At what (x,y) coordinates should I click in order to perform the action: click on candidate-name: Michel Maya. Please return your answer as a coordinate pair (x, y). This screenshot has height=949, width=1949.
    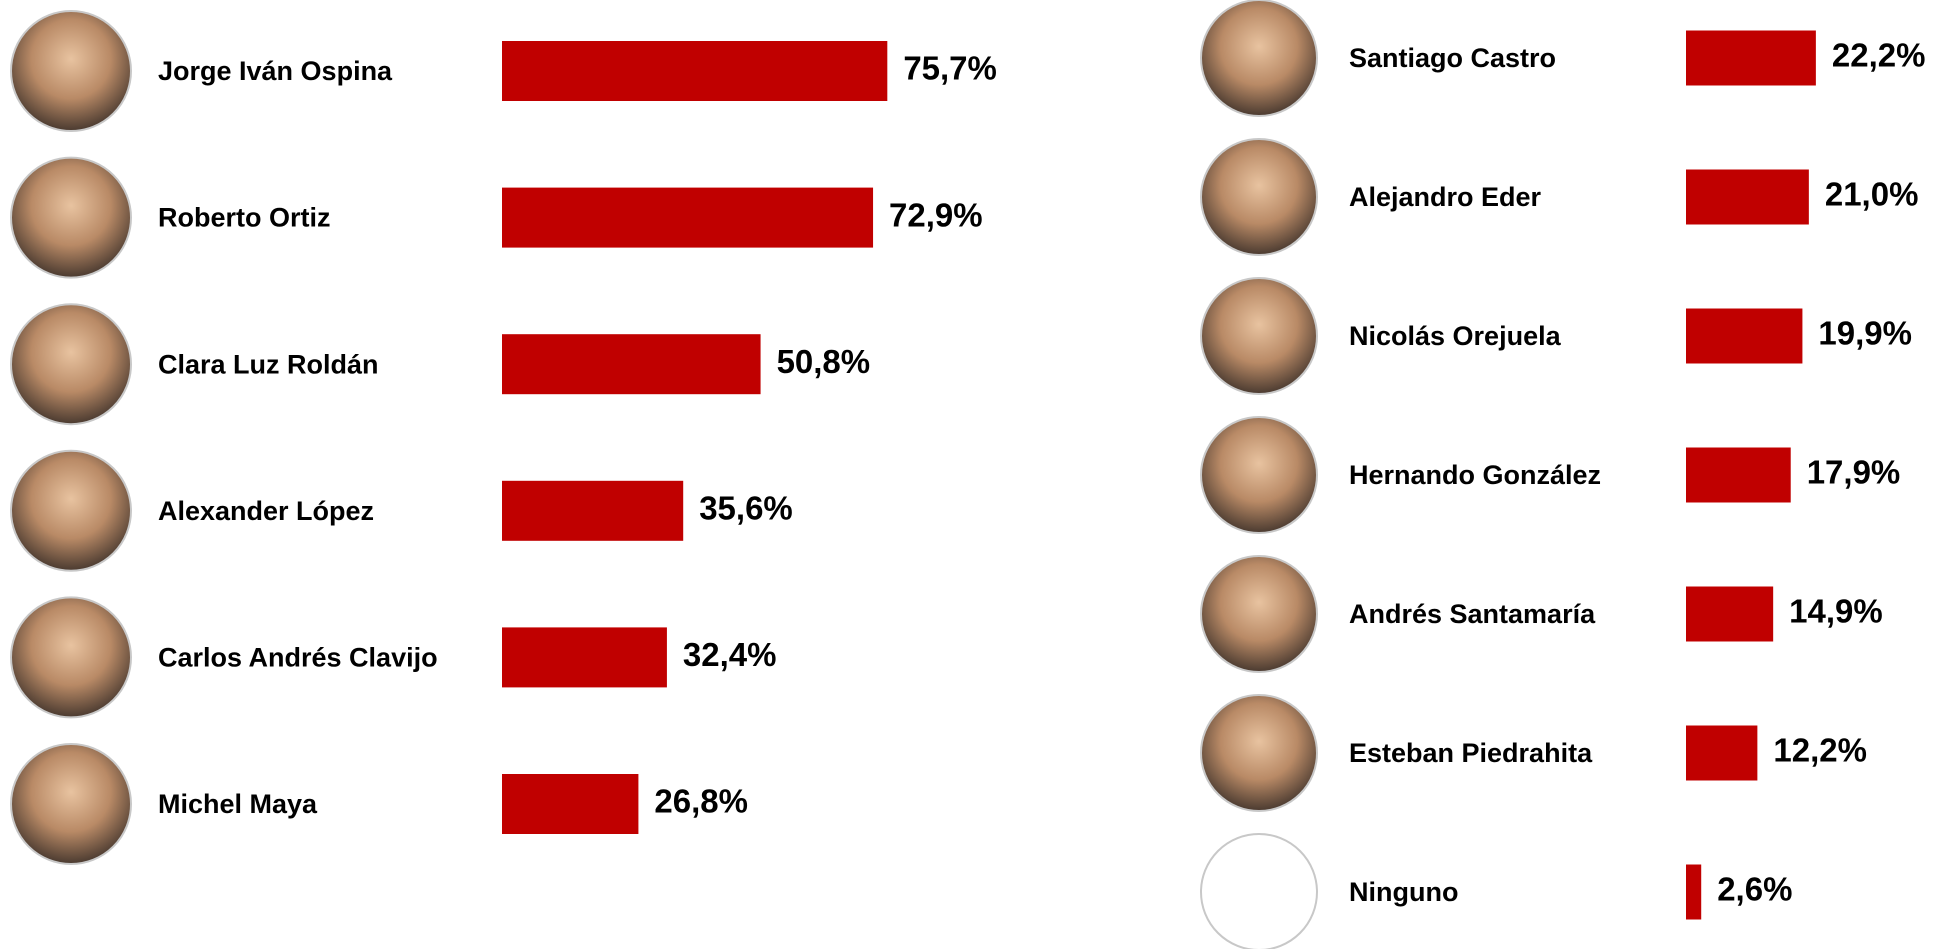
    Looking at the image, I should click on (238, 804).